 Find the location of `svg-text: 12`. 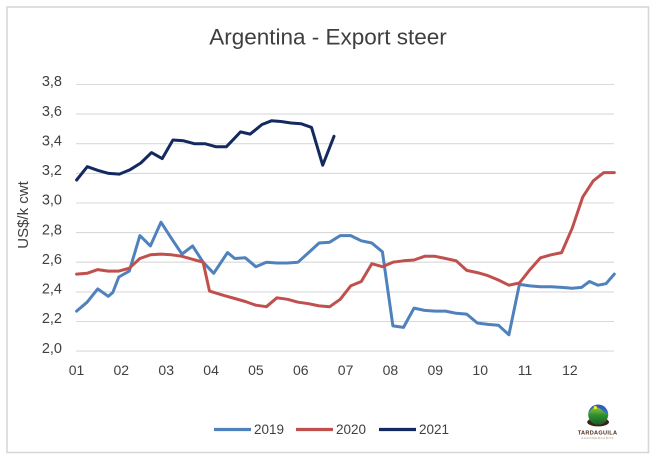

svg-text: 12 is located at coordinates (570, 370).